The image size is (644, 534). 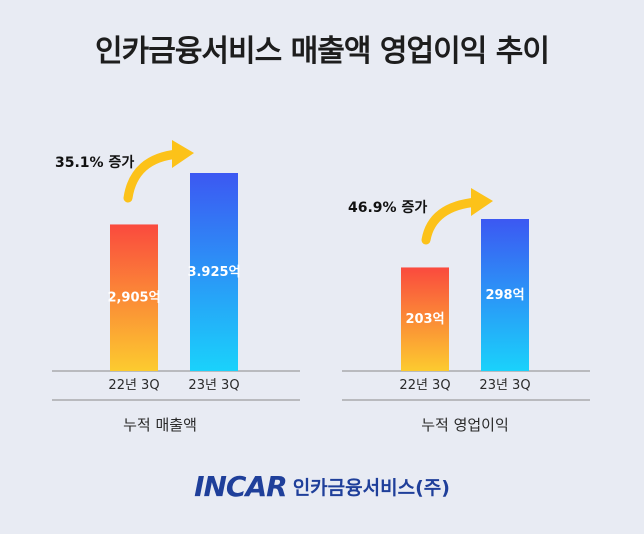 I want to click on x-axis-label-2: 누적 영업이익, so click(x=465, y=425).